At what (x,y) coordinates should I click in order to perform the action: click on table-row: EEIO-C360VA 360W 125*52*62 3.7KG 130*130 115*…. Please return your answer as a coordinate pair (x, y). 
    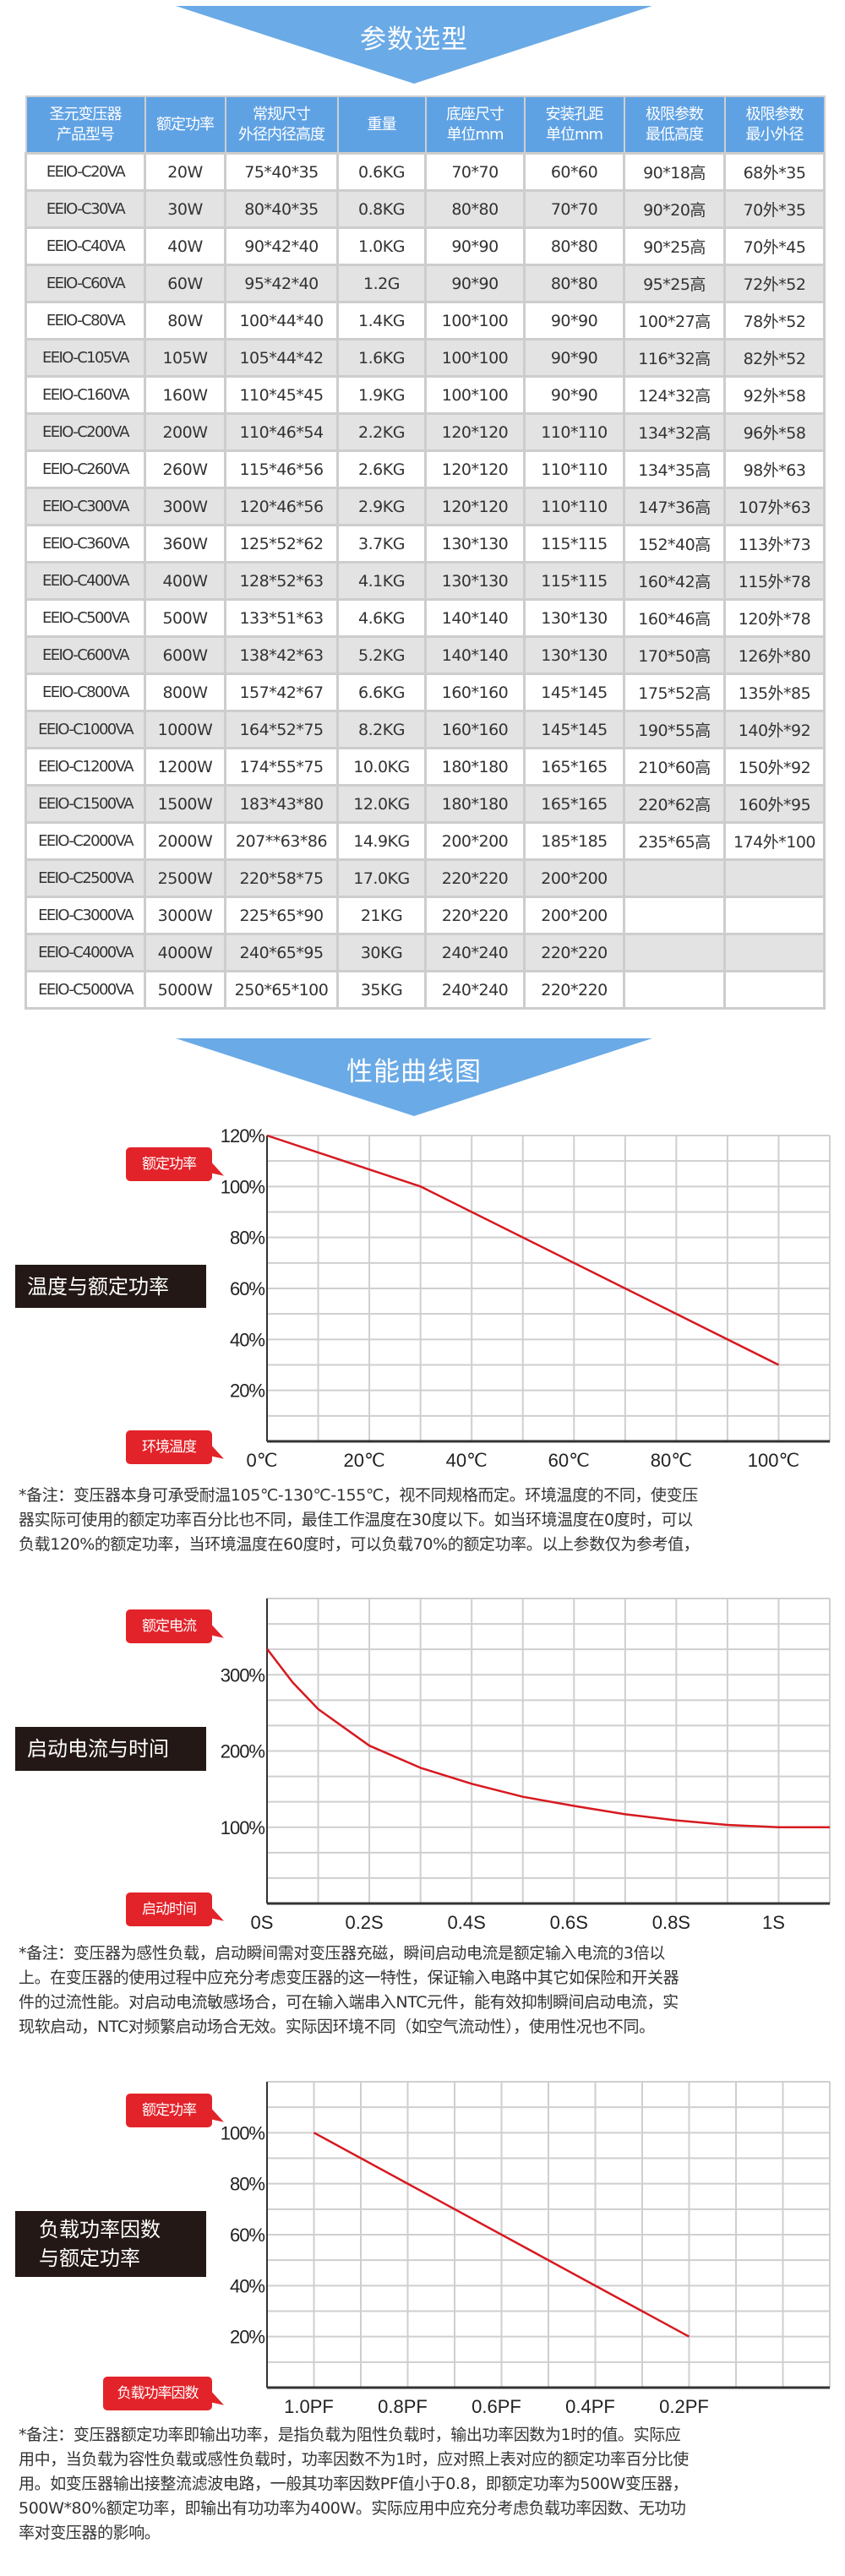
    Looking at the image, I should click on (425, 544).